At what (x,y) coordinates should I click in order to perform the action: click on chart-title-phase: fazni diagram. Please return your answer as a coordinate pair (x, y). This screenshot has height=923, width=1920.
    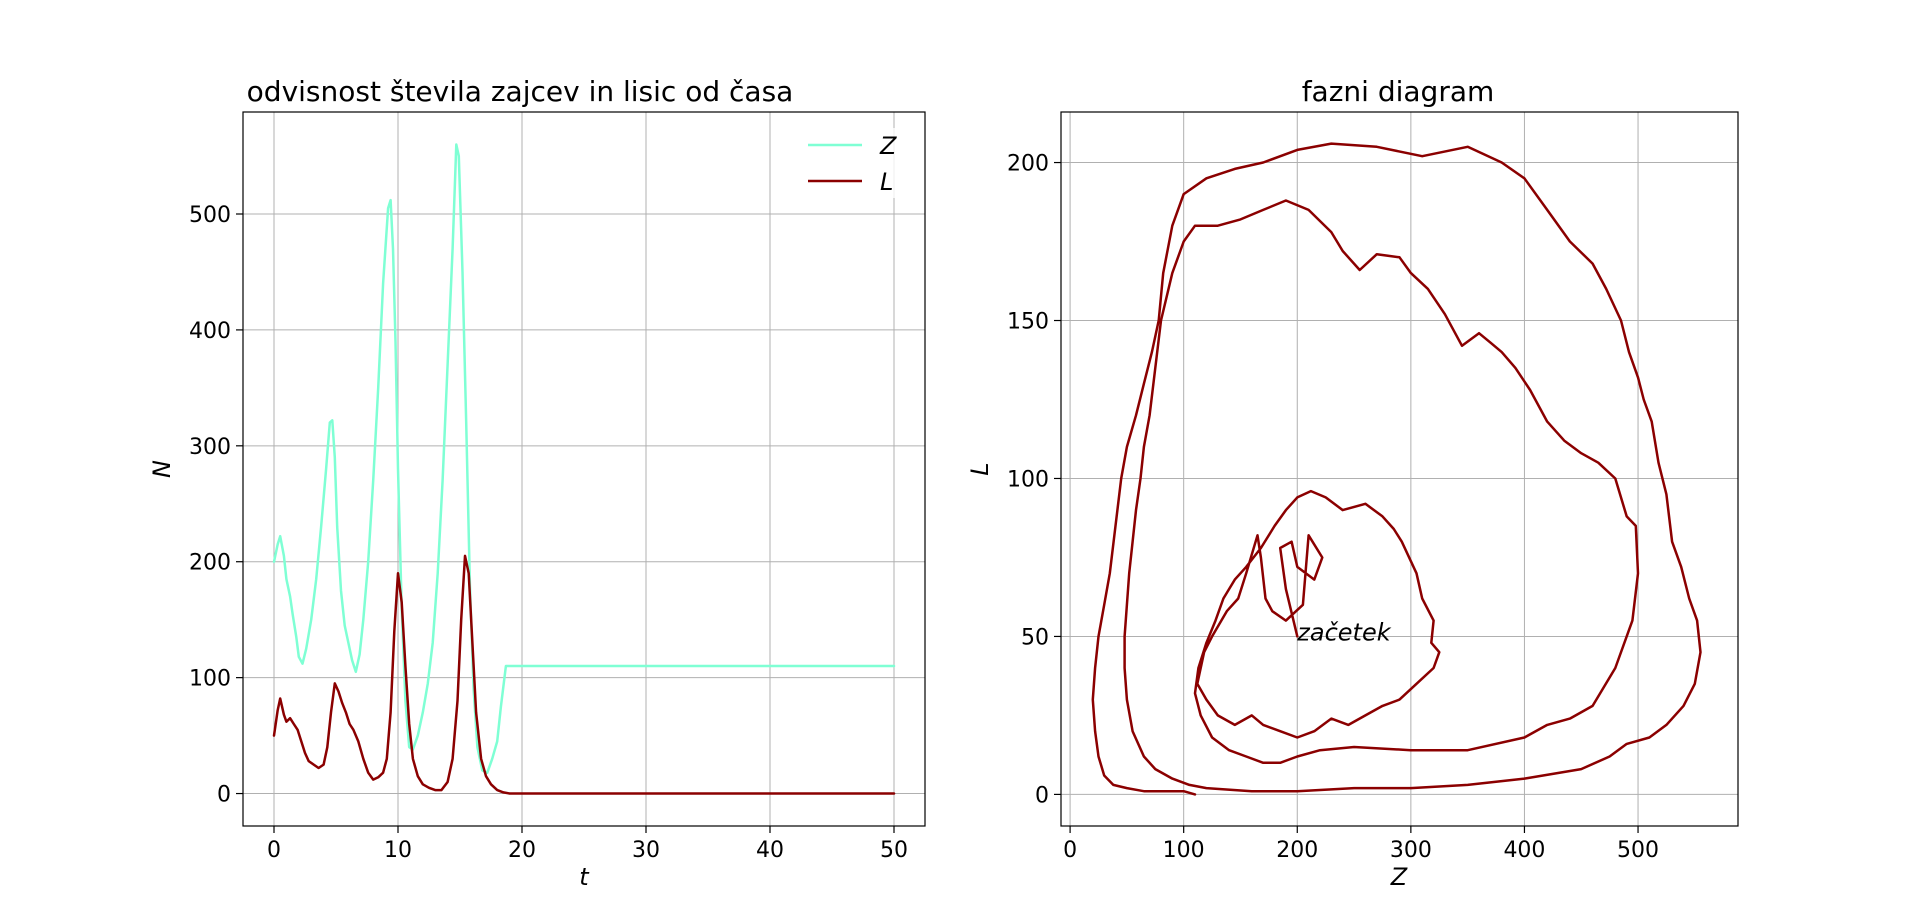
    Looking at the image, I should click on (1398, 91).